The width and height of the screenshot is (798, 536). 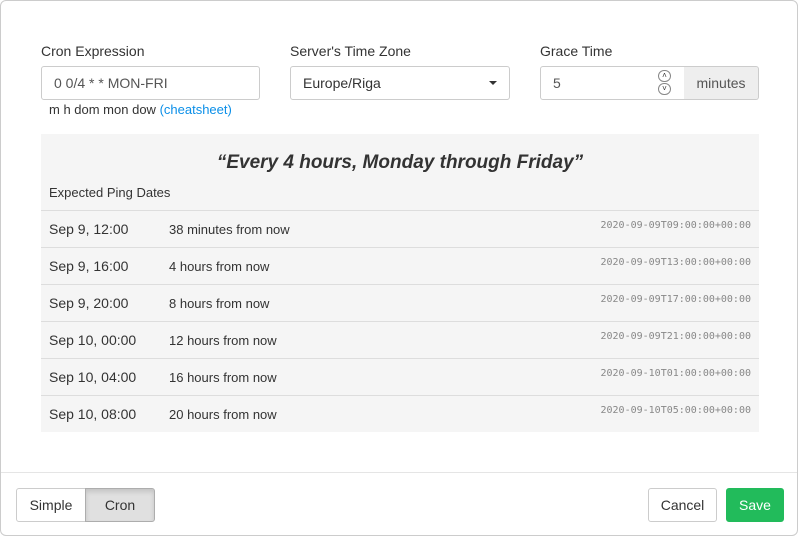 I want to click on cron-hint: m h dom mon dow (cheatsheet), so click(x=140, y=109).